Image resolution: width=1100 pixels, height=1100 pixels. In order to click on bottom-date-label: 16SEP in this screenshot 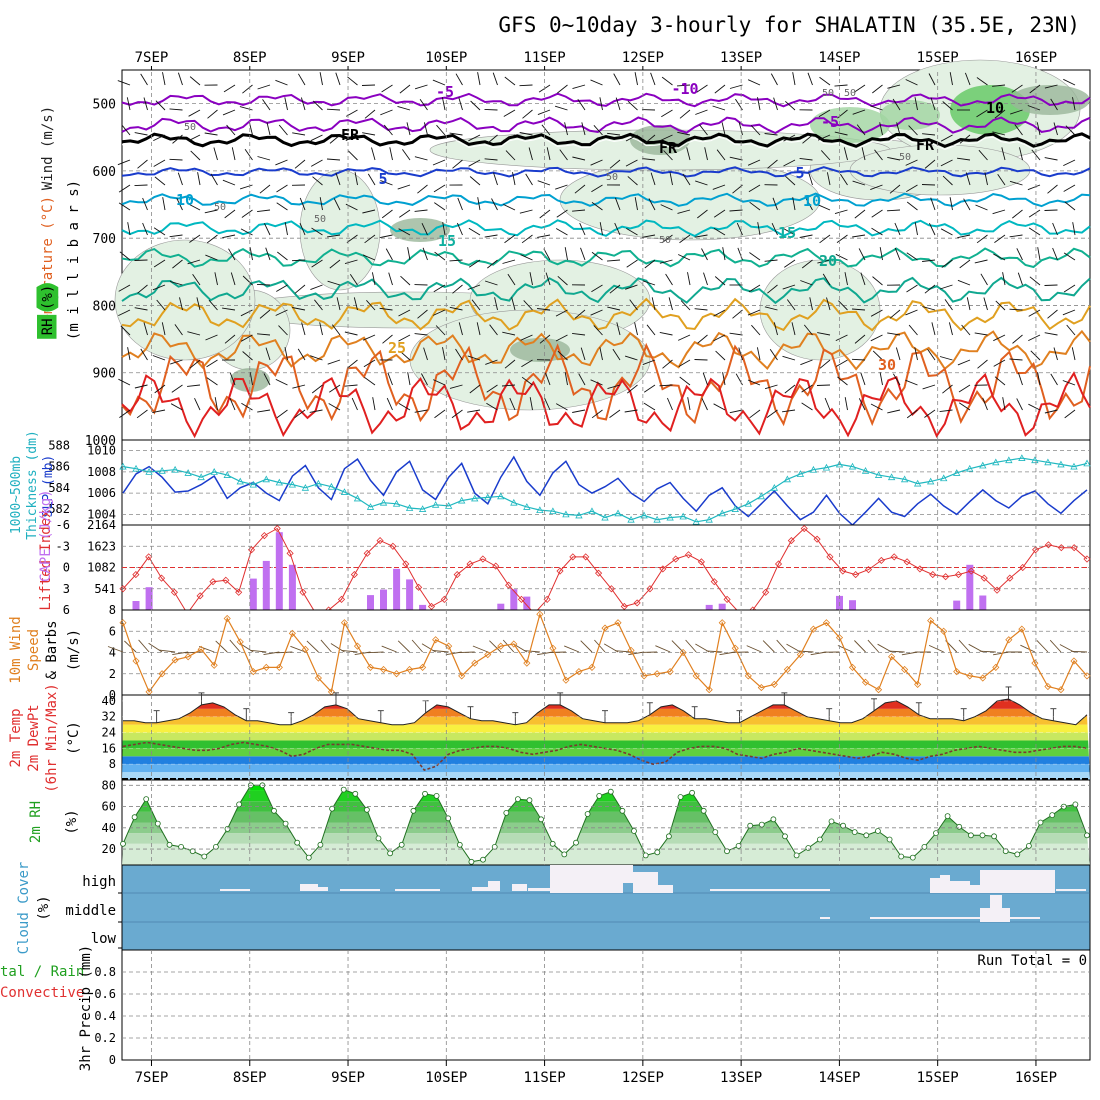, I will do `click(1036, 1078)`.